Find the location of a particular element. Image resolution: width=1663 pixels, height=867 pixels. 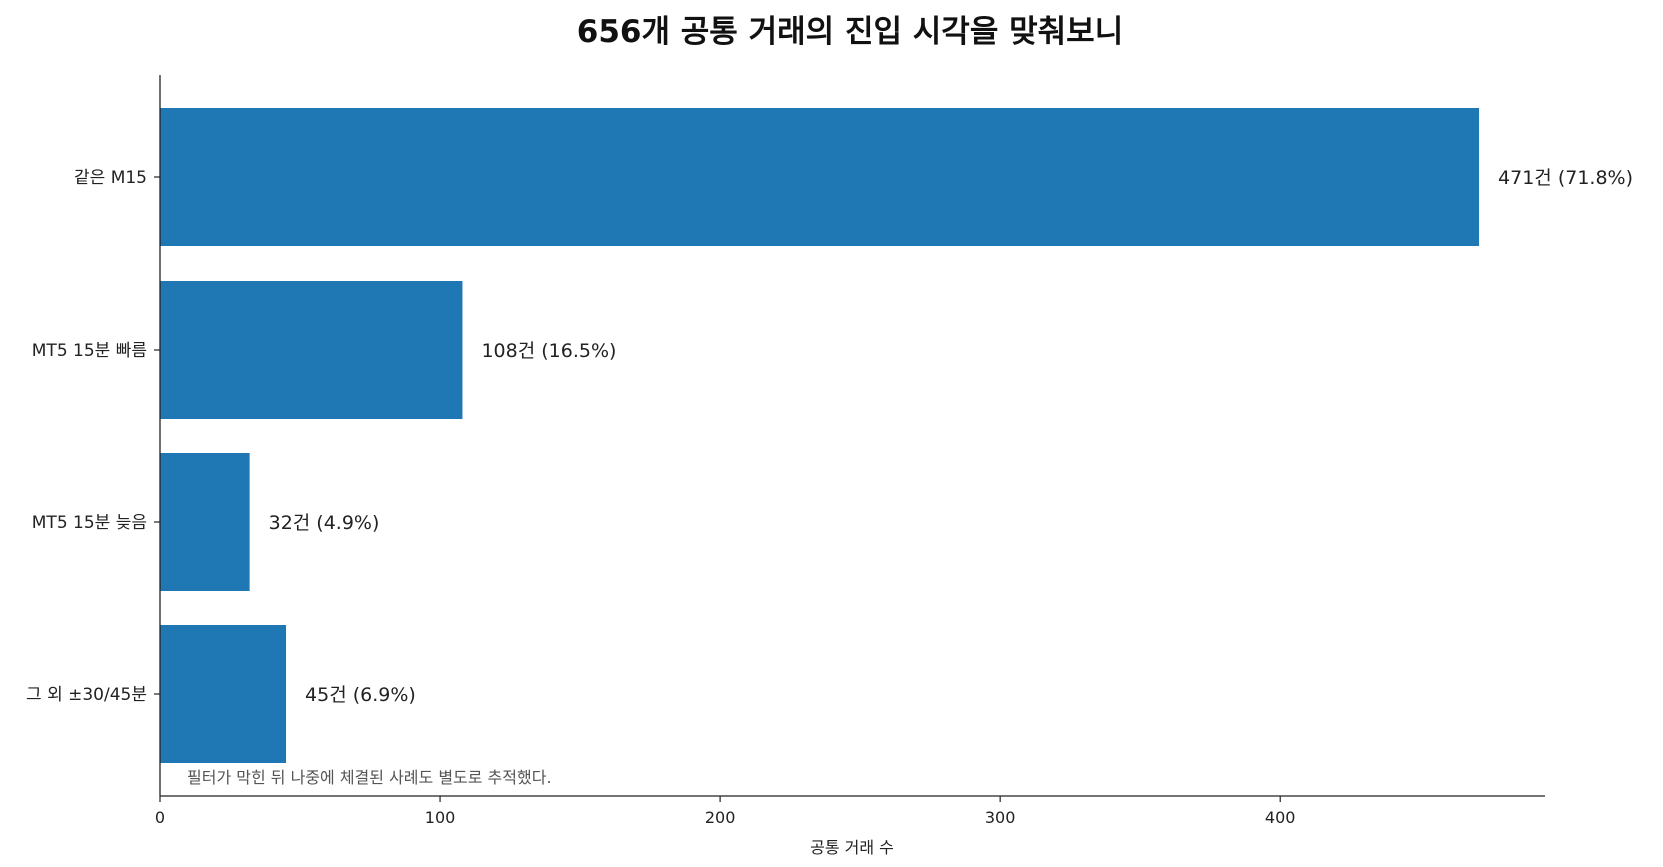

y-tick-label-2: MT5 15분 늦음 is located at coordinates (89, 523).